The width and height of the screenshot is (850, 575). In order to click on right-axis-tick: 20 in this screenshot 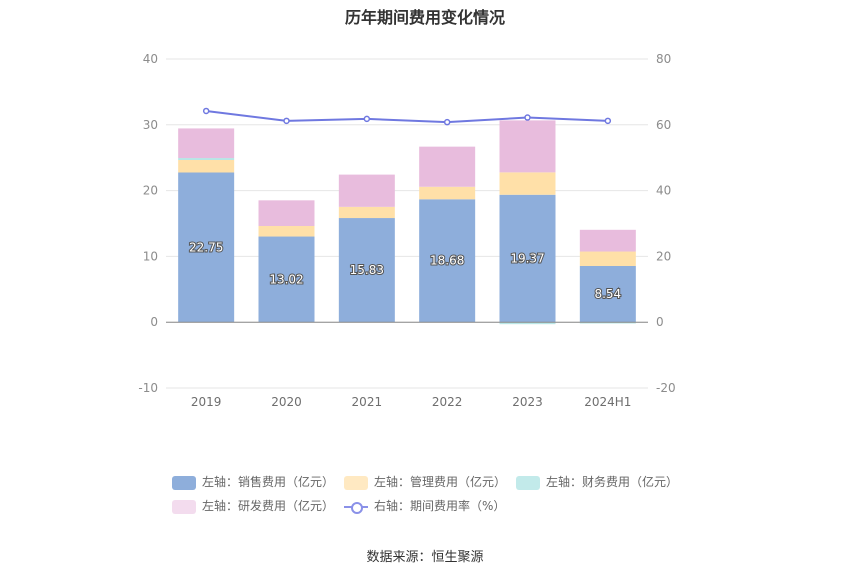, I will do `click(663, 256)`.